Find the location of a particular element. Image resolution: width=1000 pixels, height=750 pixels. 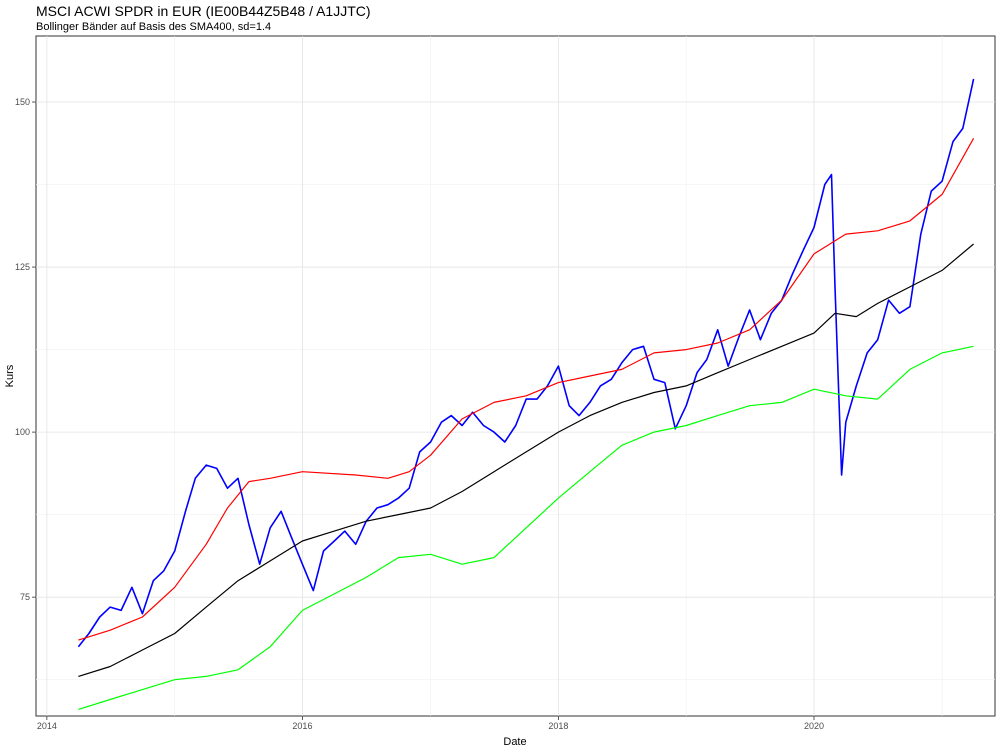

y-tick-label: 125 is located at coordinates (22, 267).